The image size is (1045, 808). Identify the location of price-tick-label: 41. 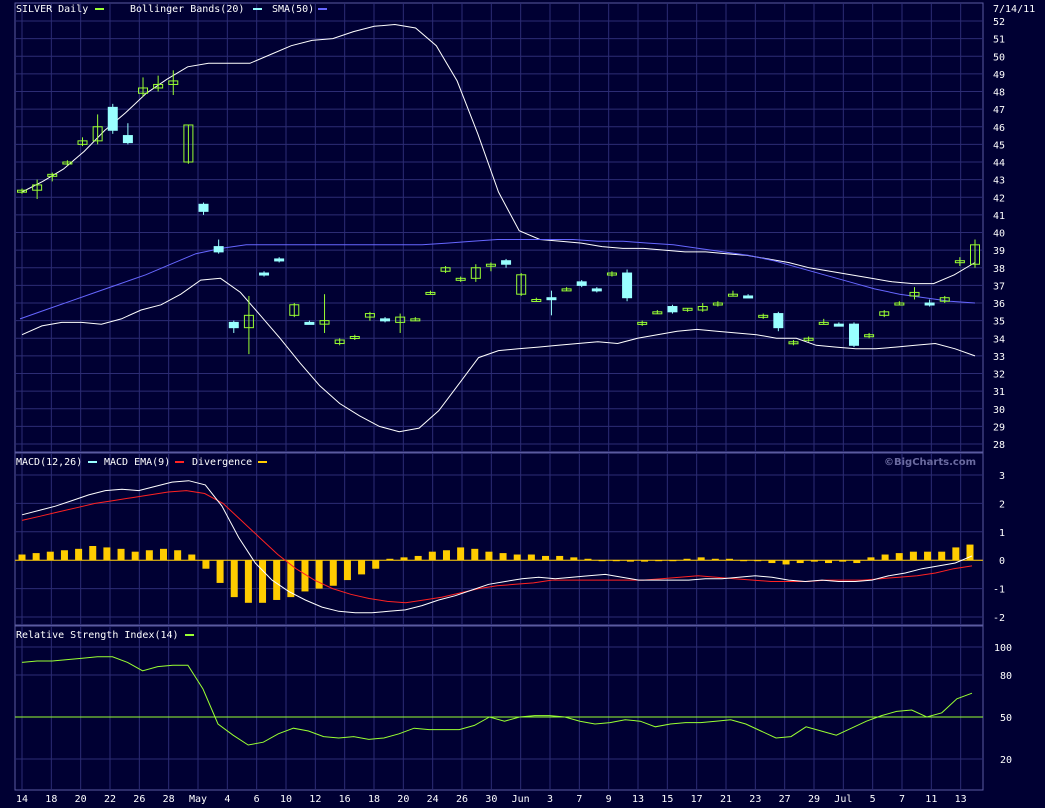
(999, 216).